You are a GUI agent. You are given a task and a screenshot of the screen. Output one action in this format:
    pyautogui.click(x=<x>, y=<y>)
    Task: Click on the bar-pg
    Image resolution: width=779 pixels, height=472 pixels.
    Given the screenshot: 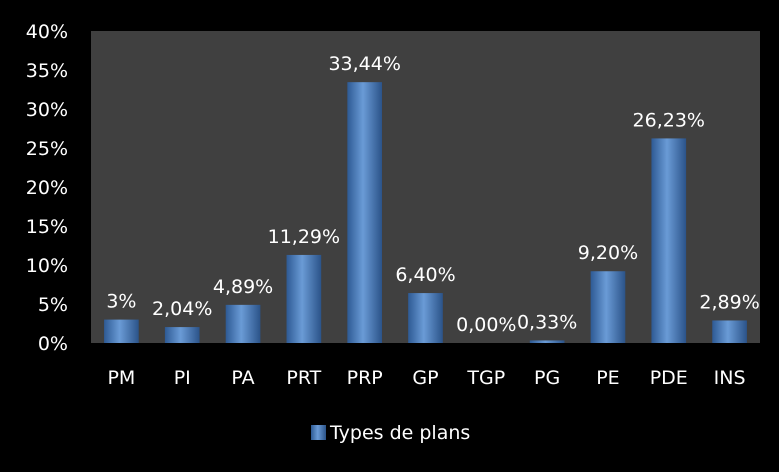 What is the action you would take?
    pyautogui.click(x=547, y=341)
    